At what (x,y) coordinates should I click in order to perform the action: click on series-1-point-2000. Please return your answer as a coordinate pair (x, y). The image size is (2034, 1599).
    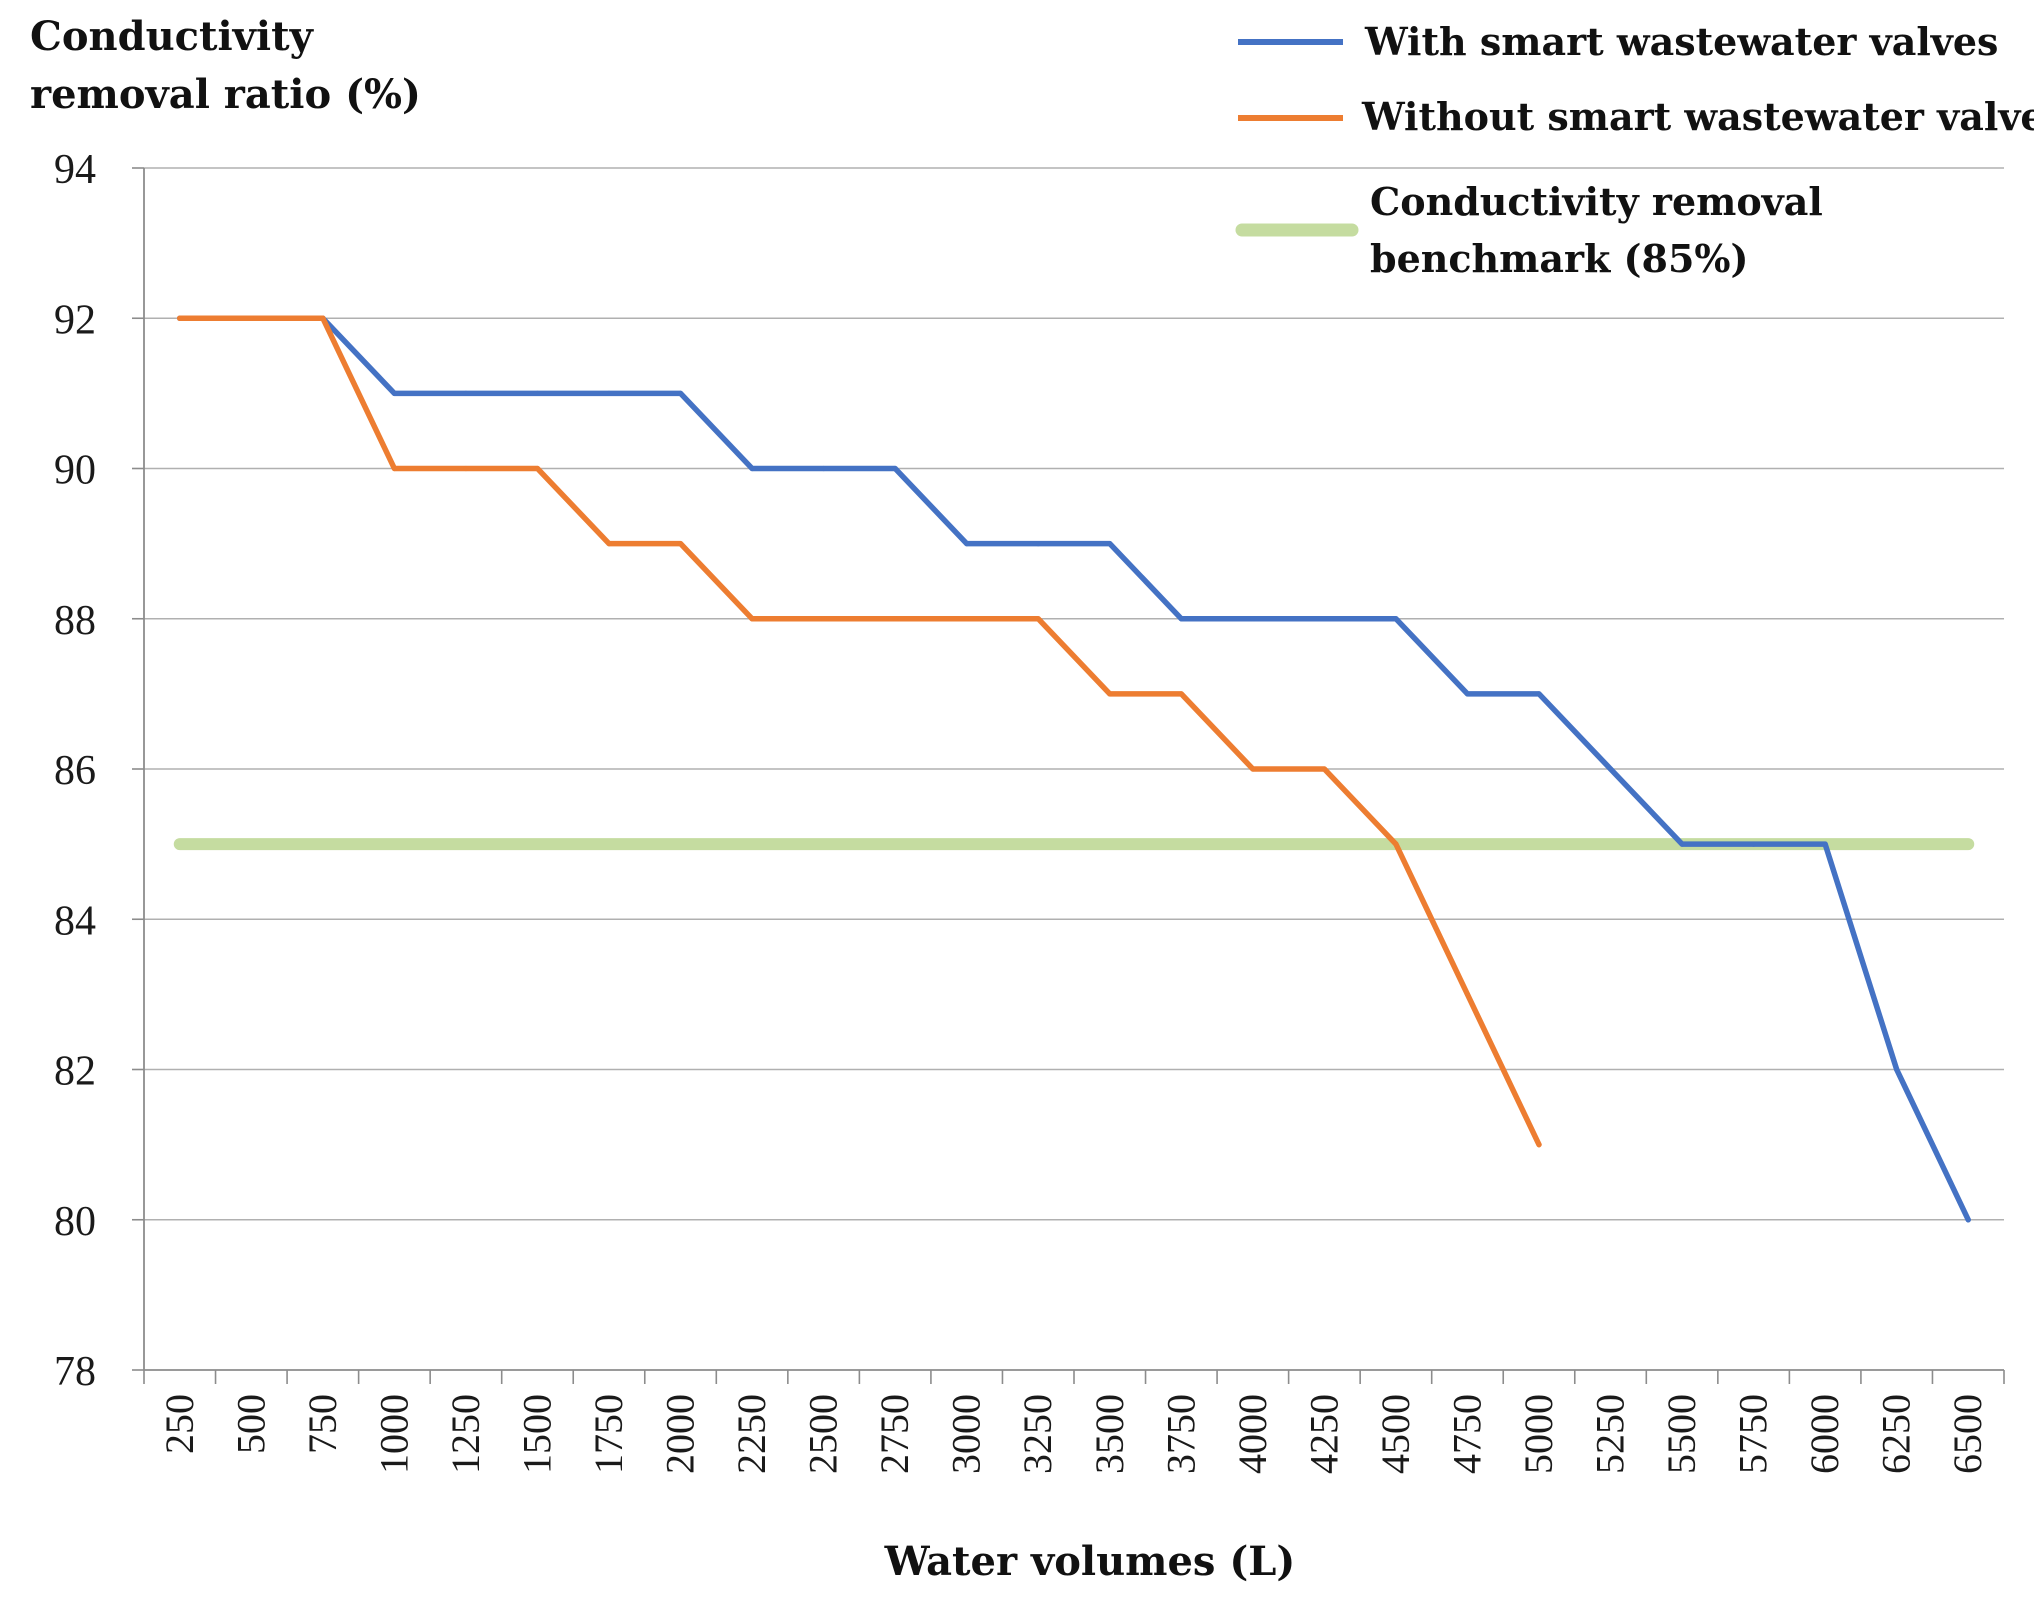
    Looking at the image, I should click on (680, 544).